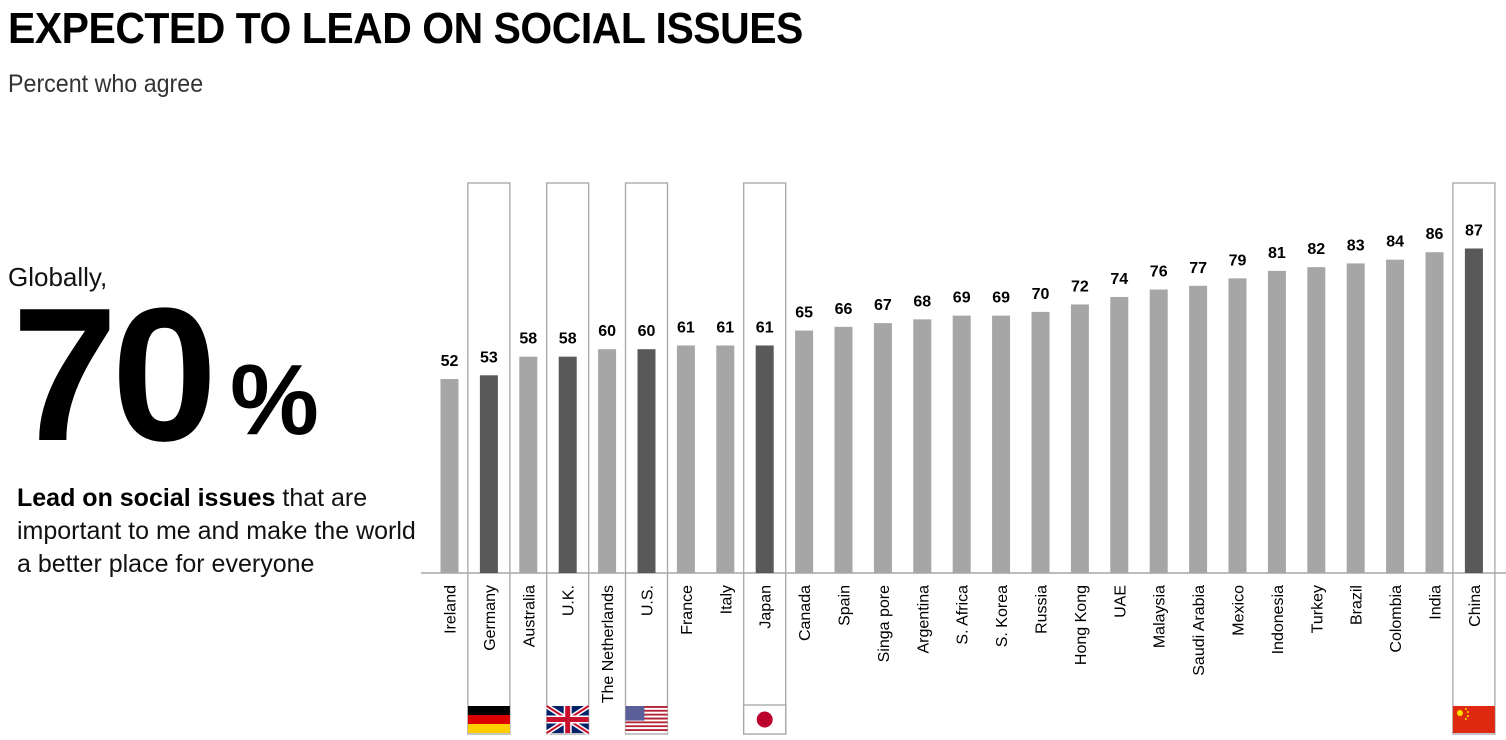  What do you see at coordinates (1355, 418) in the screenshot?
I see `bar-brazil` at bounding box center [1355, 418].